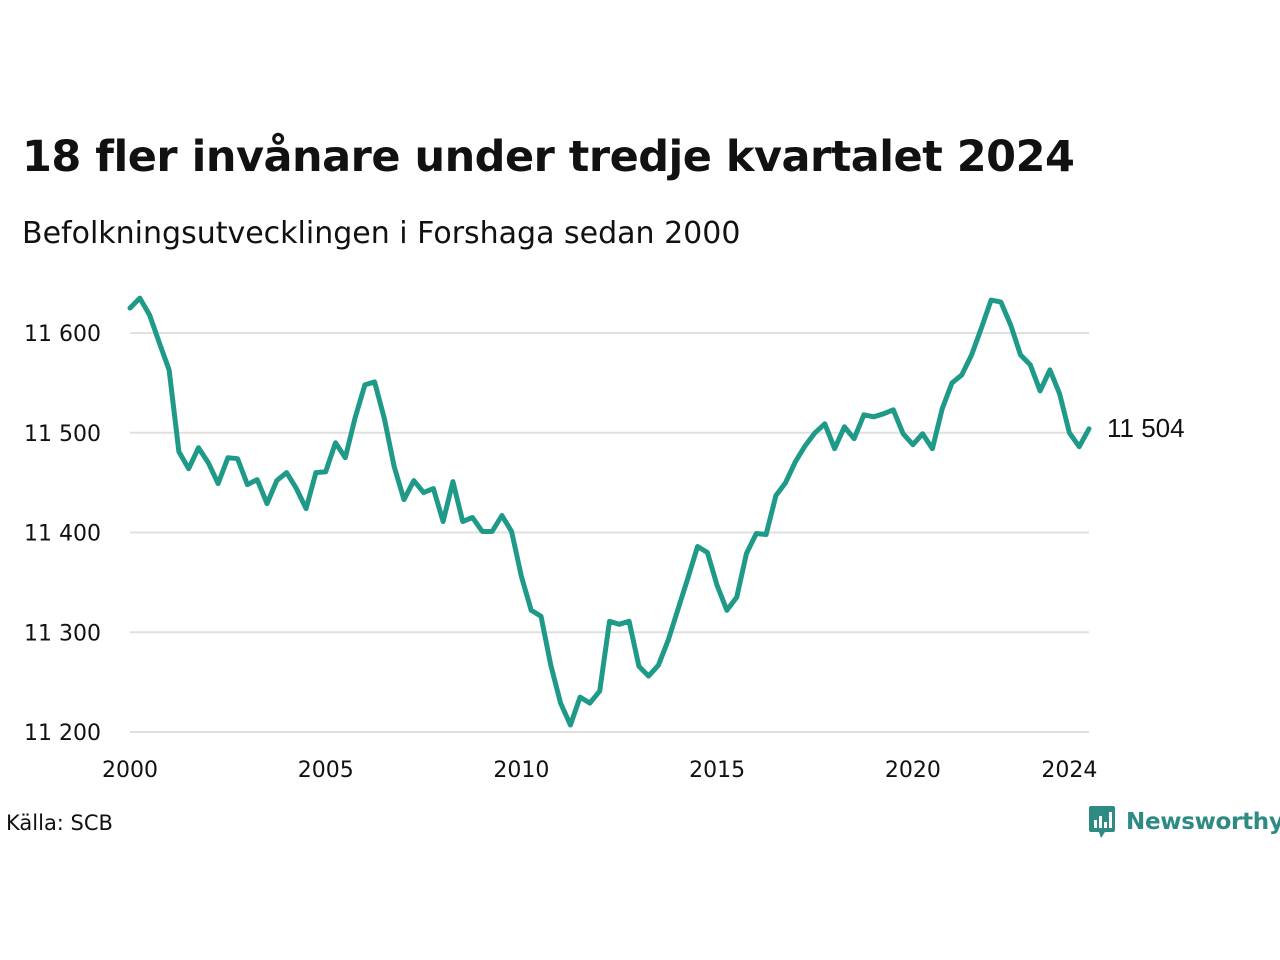 The image size is (1280, 960). I want to click on x-axis-tick-labels: 2000 2005 2010 2015 2020 2024, so click(599, 770).